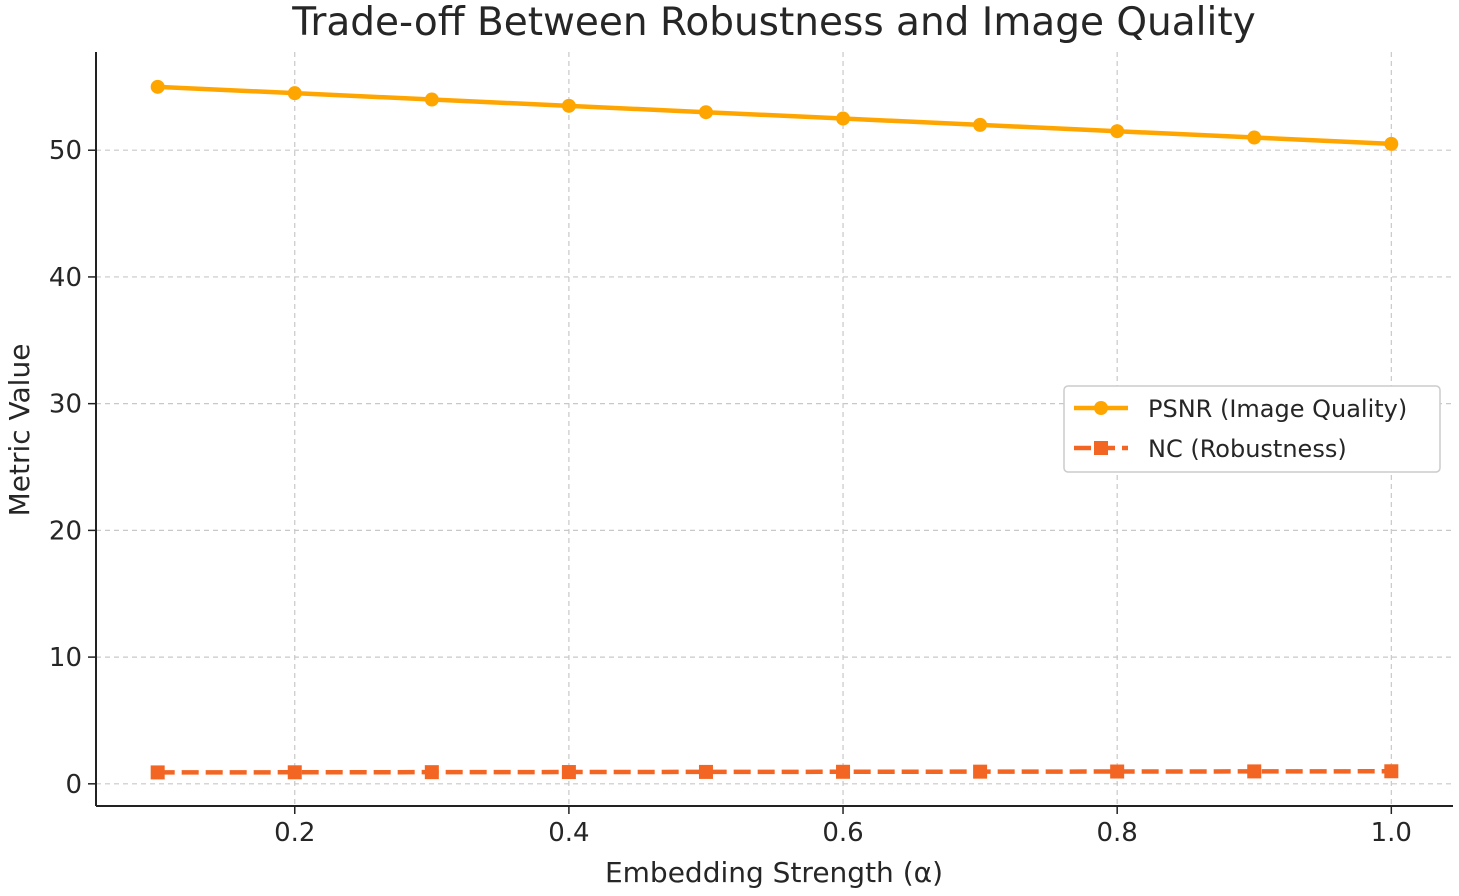 The width and height of the screenshot is (1459, 896). I want to click on y-tick-label: 10, so click(65, 658).